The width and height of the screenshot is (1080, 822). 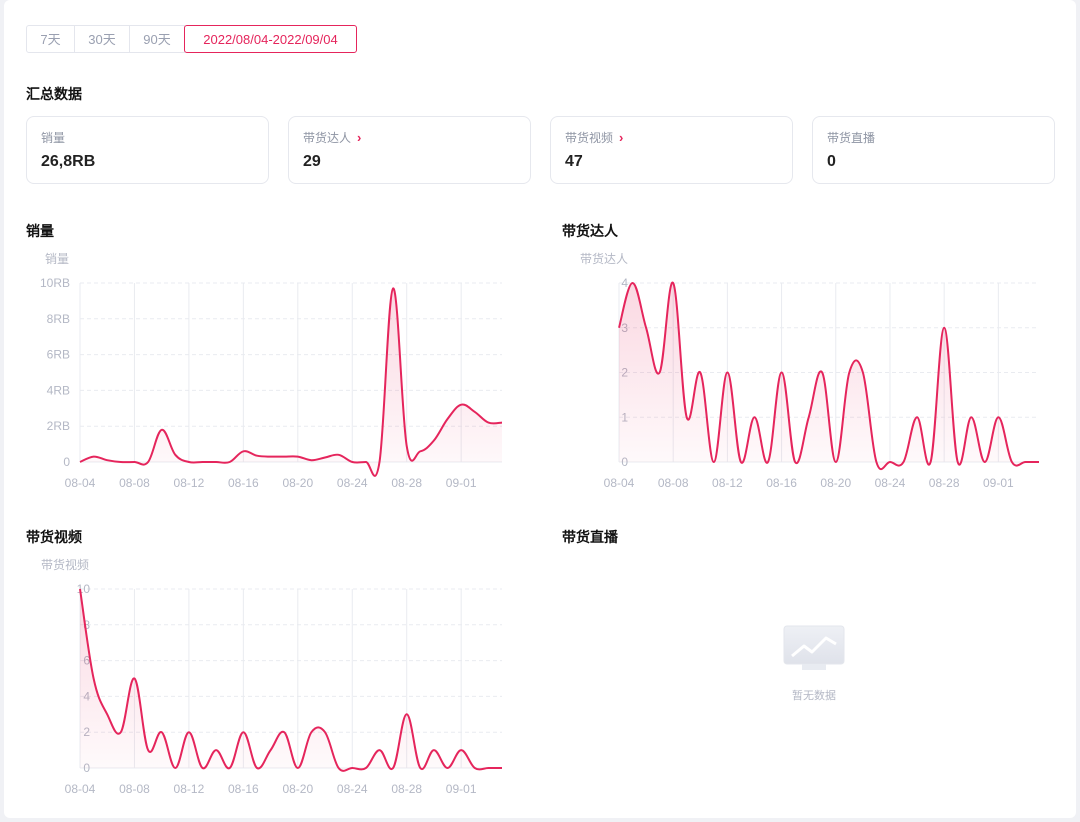 What do you see at coordinates (102, 39) in the screenshot?
I see `tab-30-days: 30天` at bounding box center [102, 39].